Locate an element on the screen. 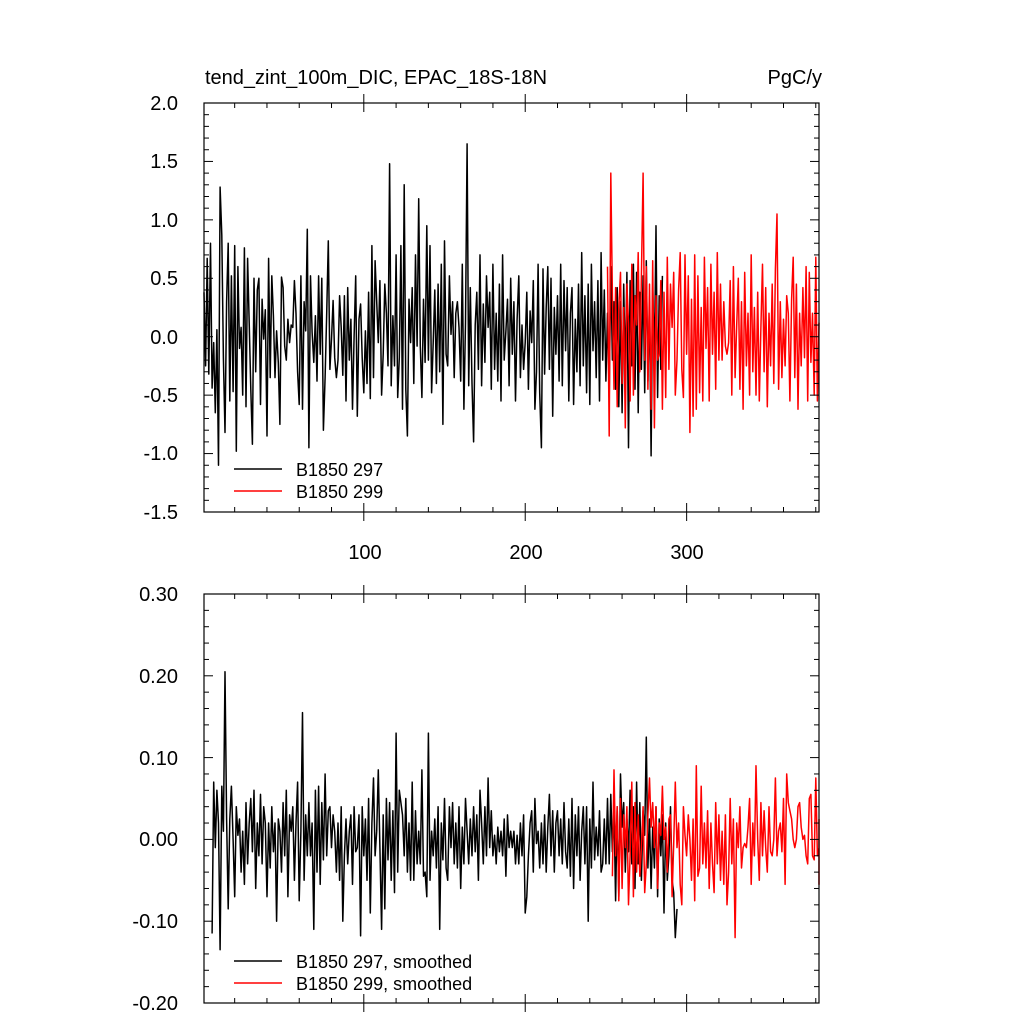 The height and width of the screenshot is (1029, 1024). bottom-series-299-line is located at coordinates (715, 852).